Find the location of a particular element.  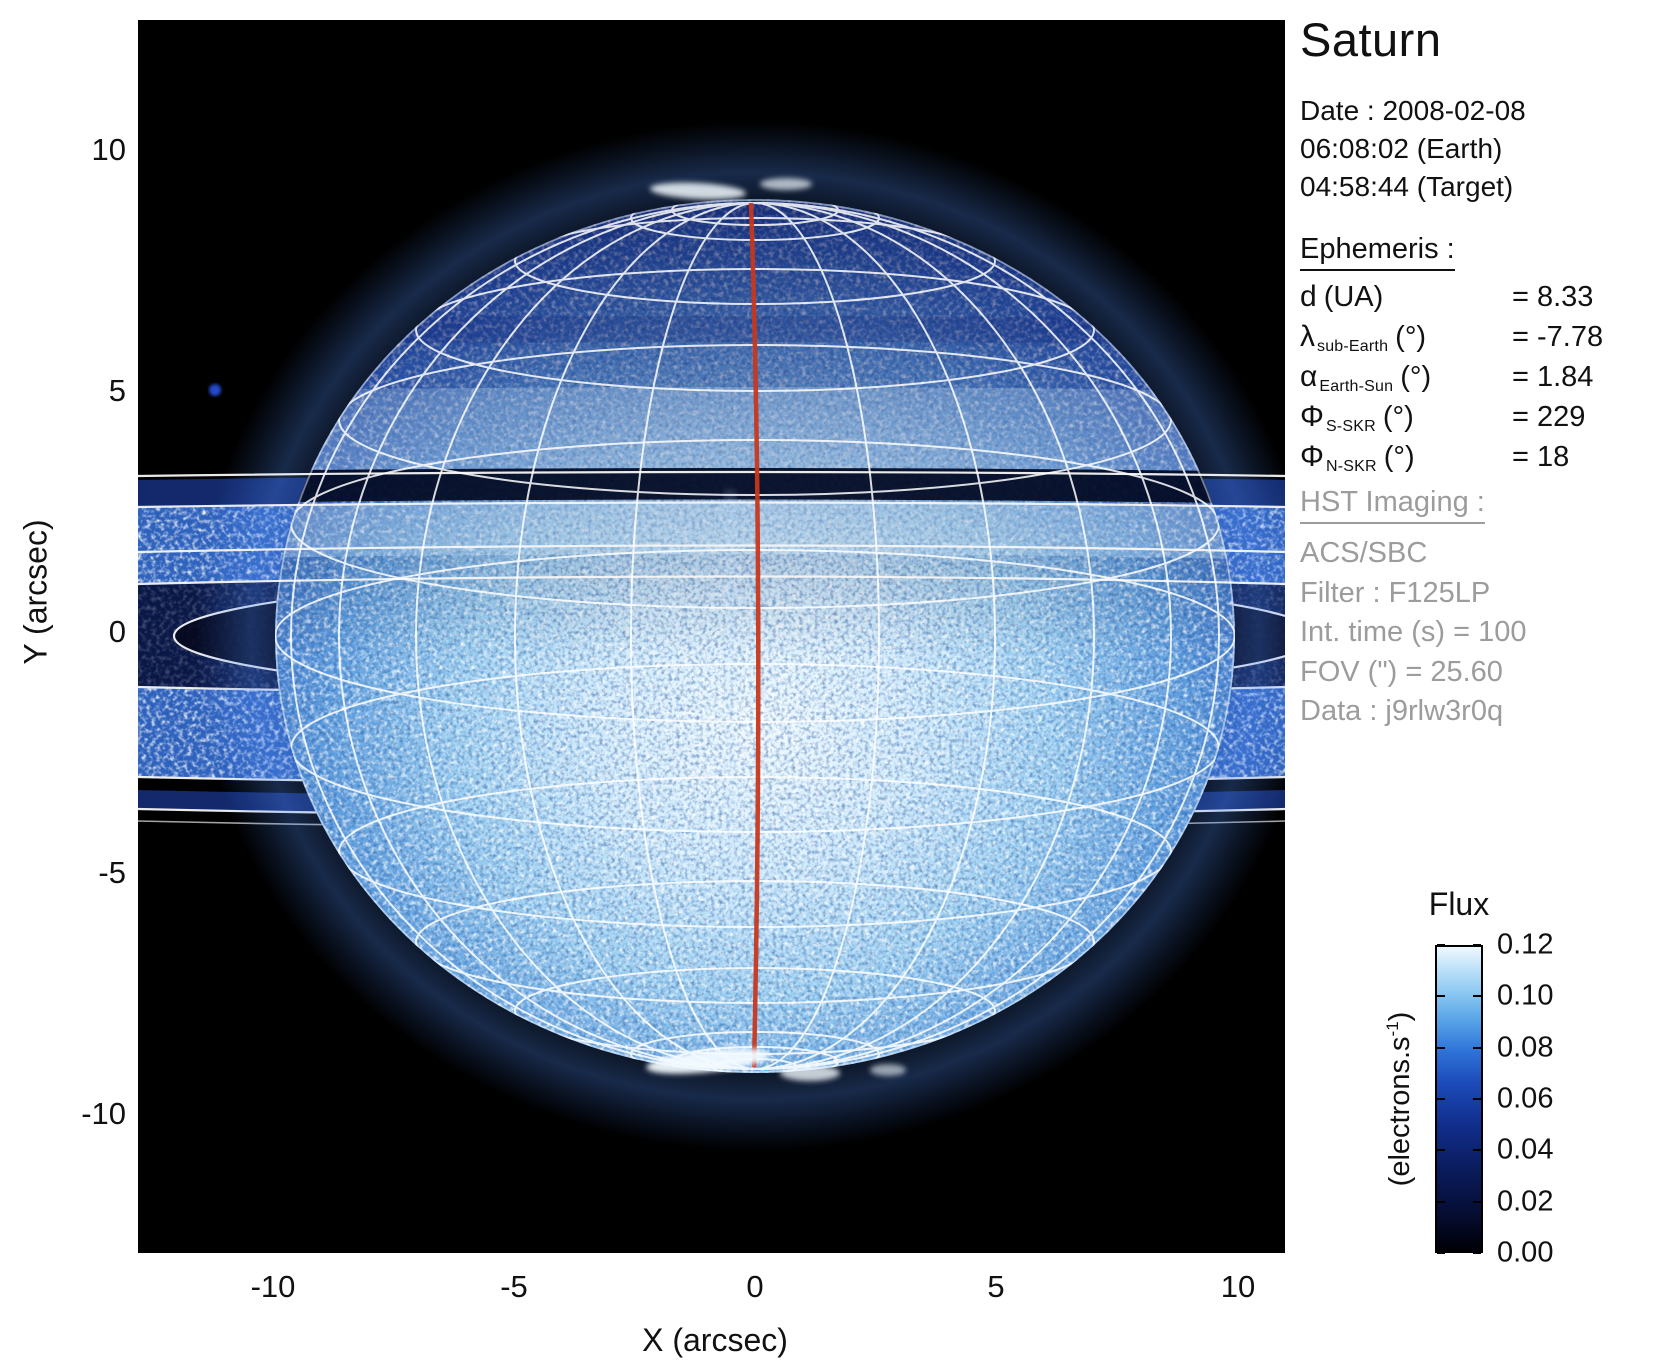

ring-shadow-band is located at coordinates (755, 486).